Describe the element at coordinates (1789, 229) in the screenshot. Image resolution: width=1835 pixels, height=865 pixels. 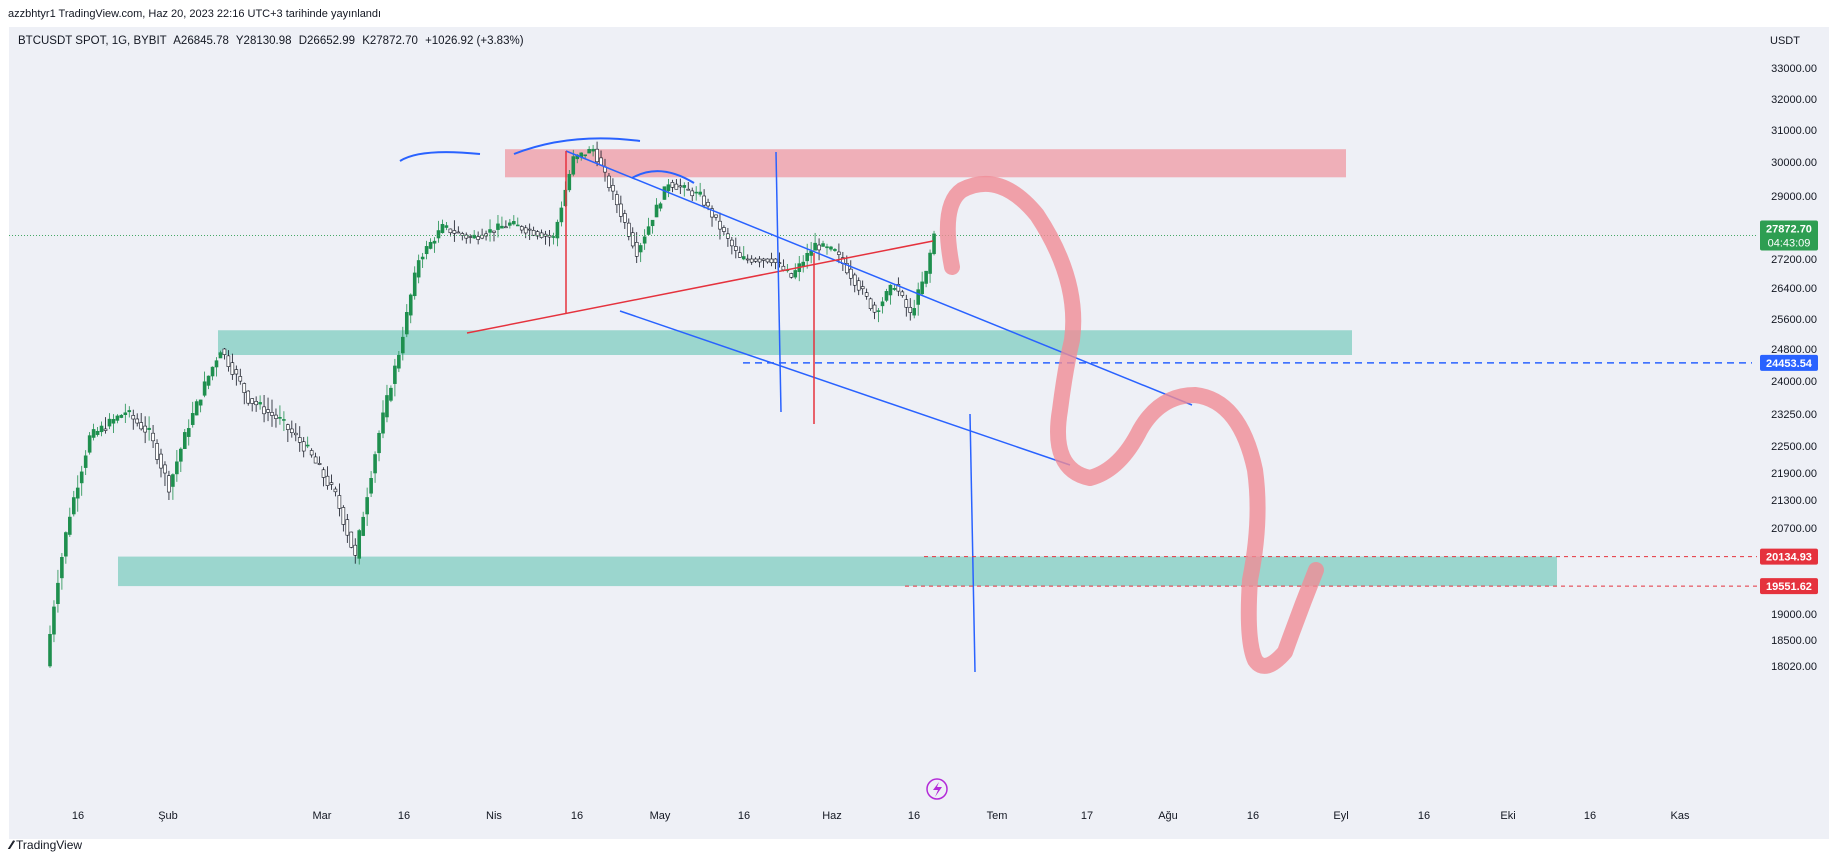
I see `price-label-text: 27872.70` at that location.